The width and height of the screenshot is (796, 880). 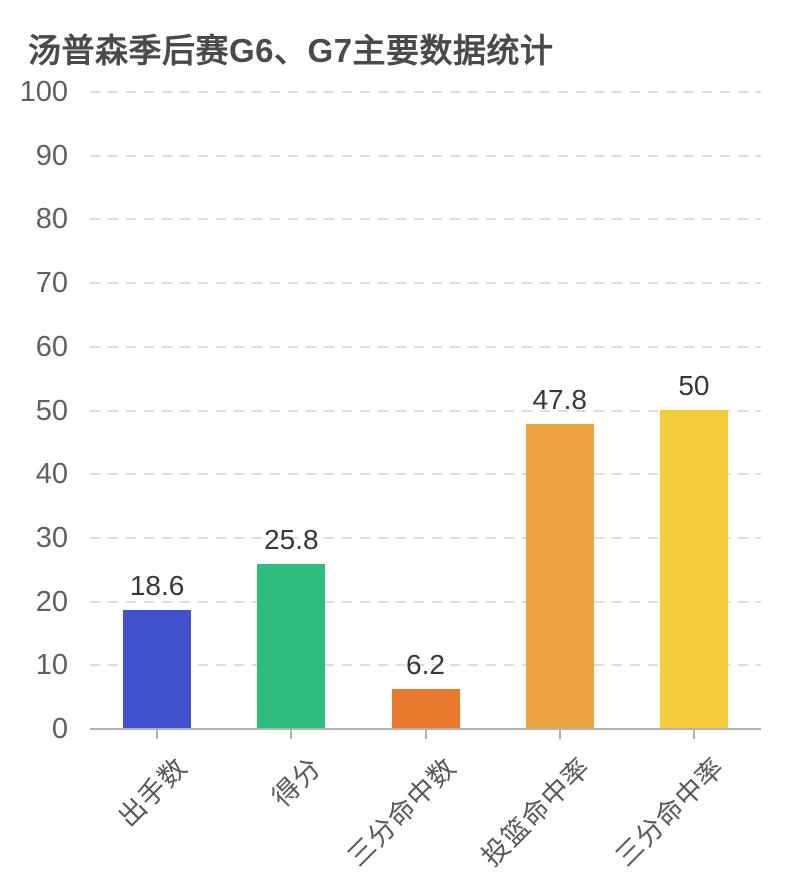 What do you see at coordinates (51, 155) in the screenshot?
I see `y-axis-tick-label: 90` at bounding box center [51, 155].